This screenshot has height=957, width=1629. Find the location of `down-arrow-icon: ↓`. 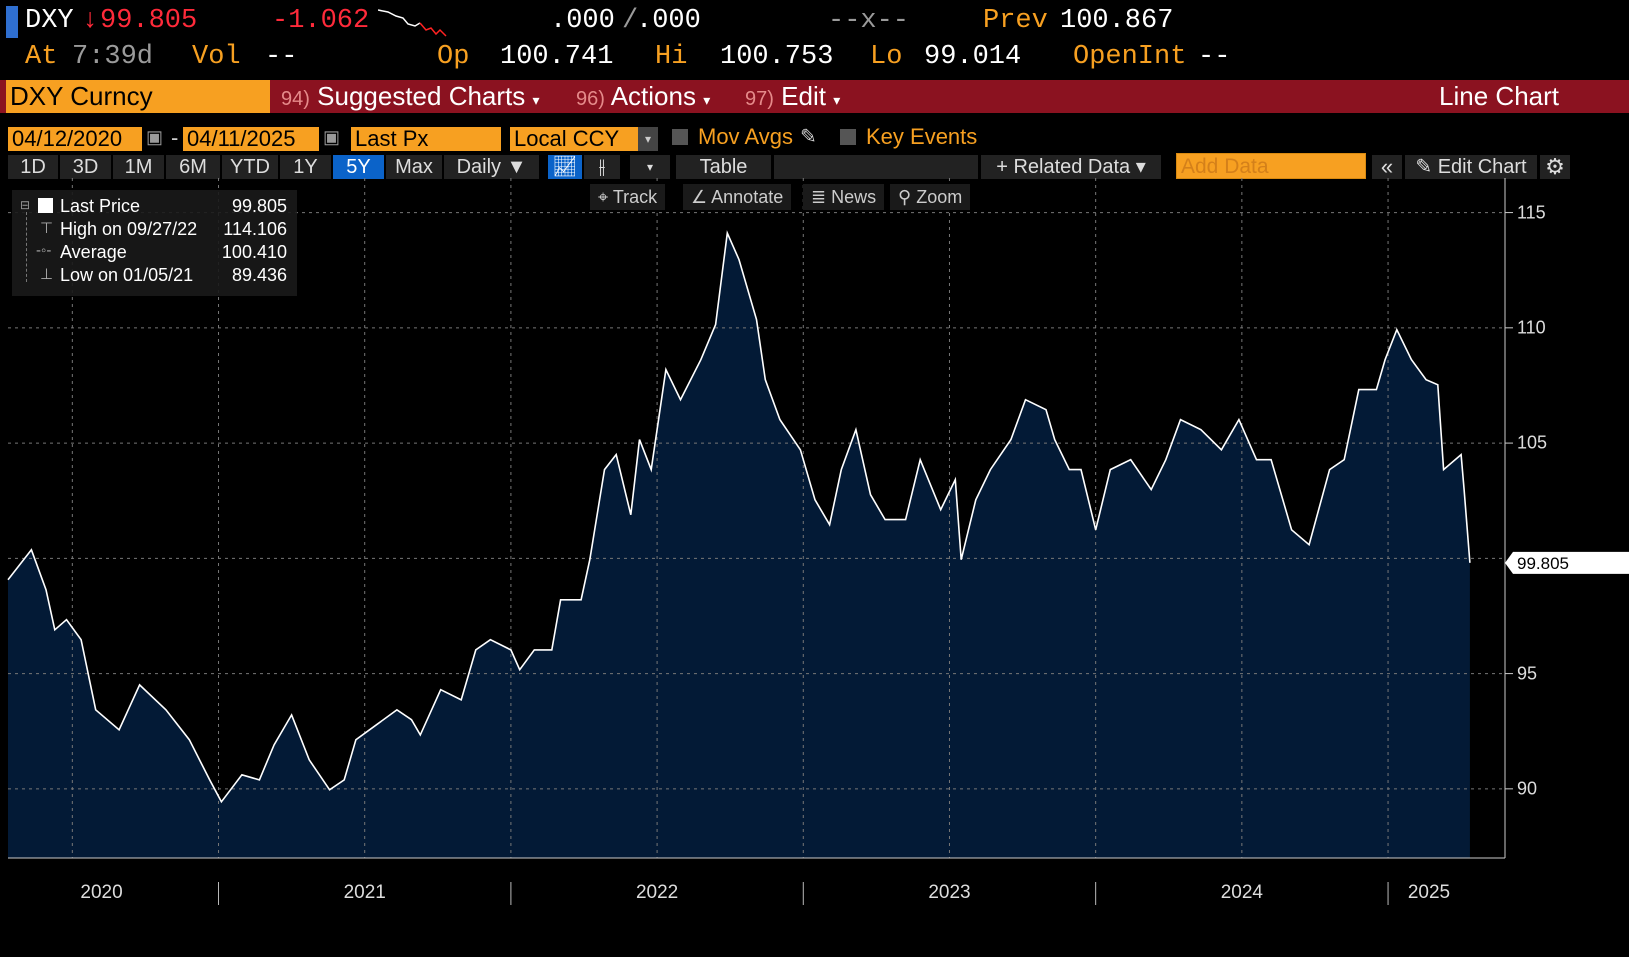

down-arrow-icon: ↓ is located at coordinates (90, 21).